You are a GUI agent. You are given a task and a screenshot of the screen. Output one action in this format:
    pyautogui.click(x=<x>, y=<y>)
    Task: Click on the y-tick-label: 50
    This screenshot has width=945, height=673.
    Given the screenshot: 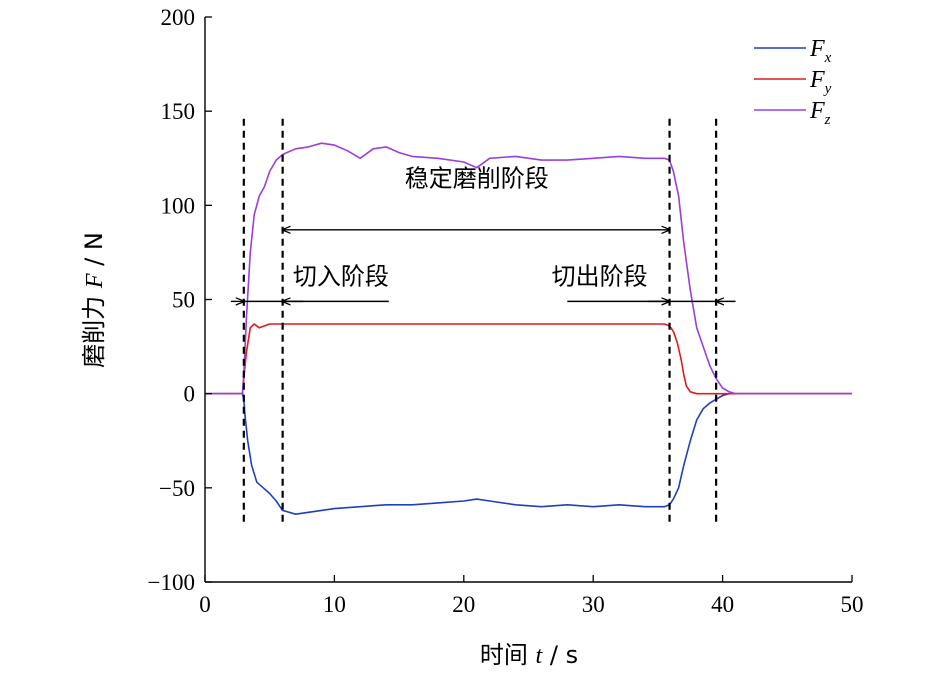 What is the action you would take?
    pyautogui.click(x=183, y=300)
    